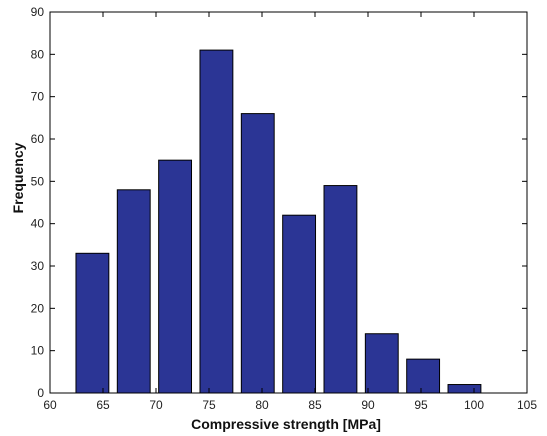  Describe the element at coordinates (286, 424) in the screenshot. I see `x-axis-title: Compressive strength [MPa]` at that location.